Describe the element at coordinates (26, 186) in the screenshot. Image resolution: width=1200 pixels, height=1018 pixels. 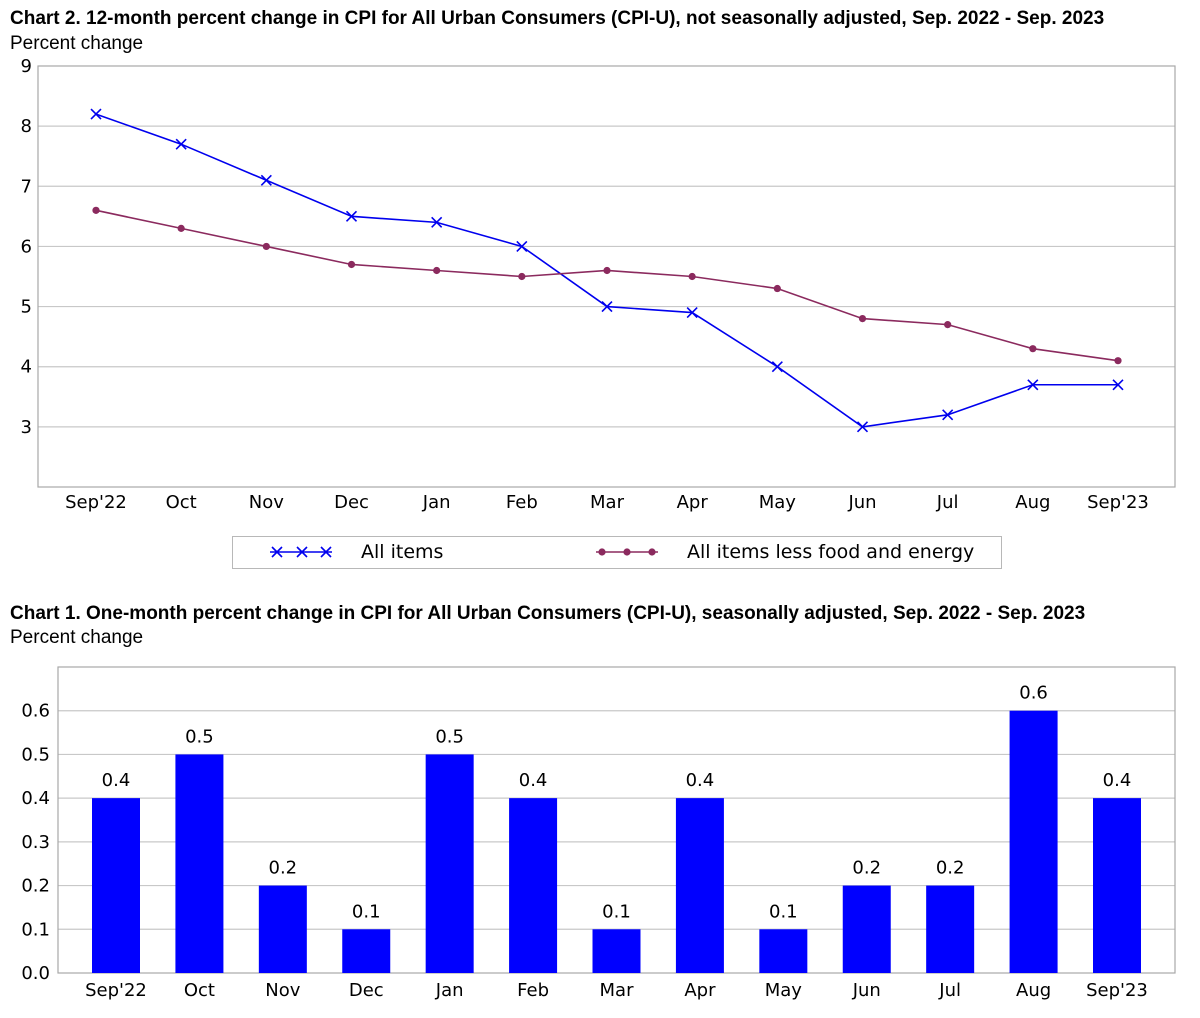
I see `y-tick-label: 7` at that location.